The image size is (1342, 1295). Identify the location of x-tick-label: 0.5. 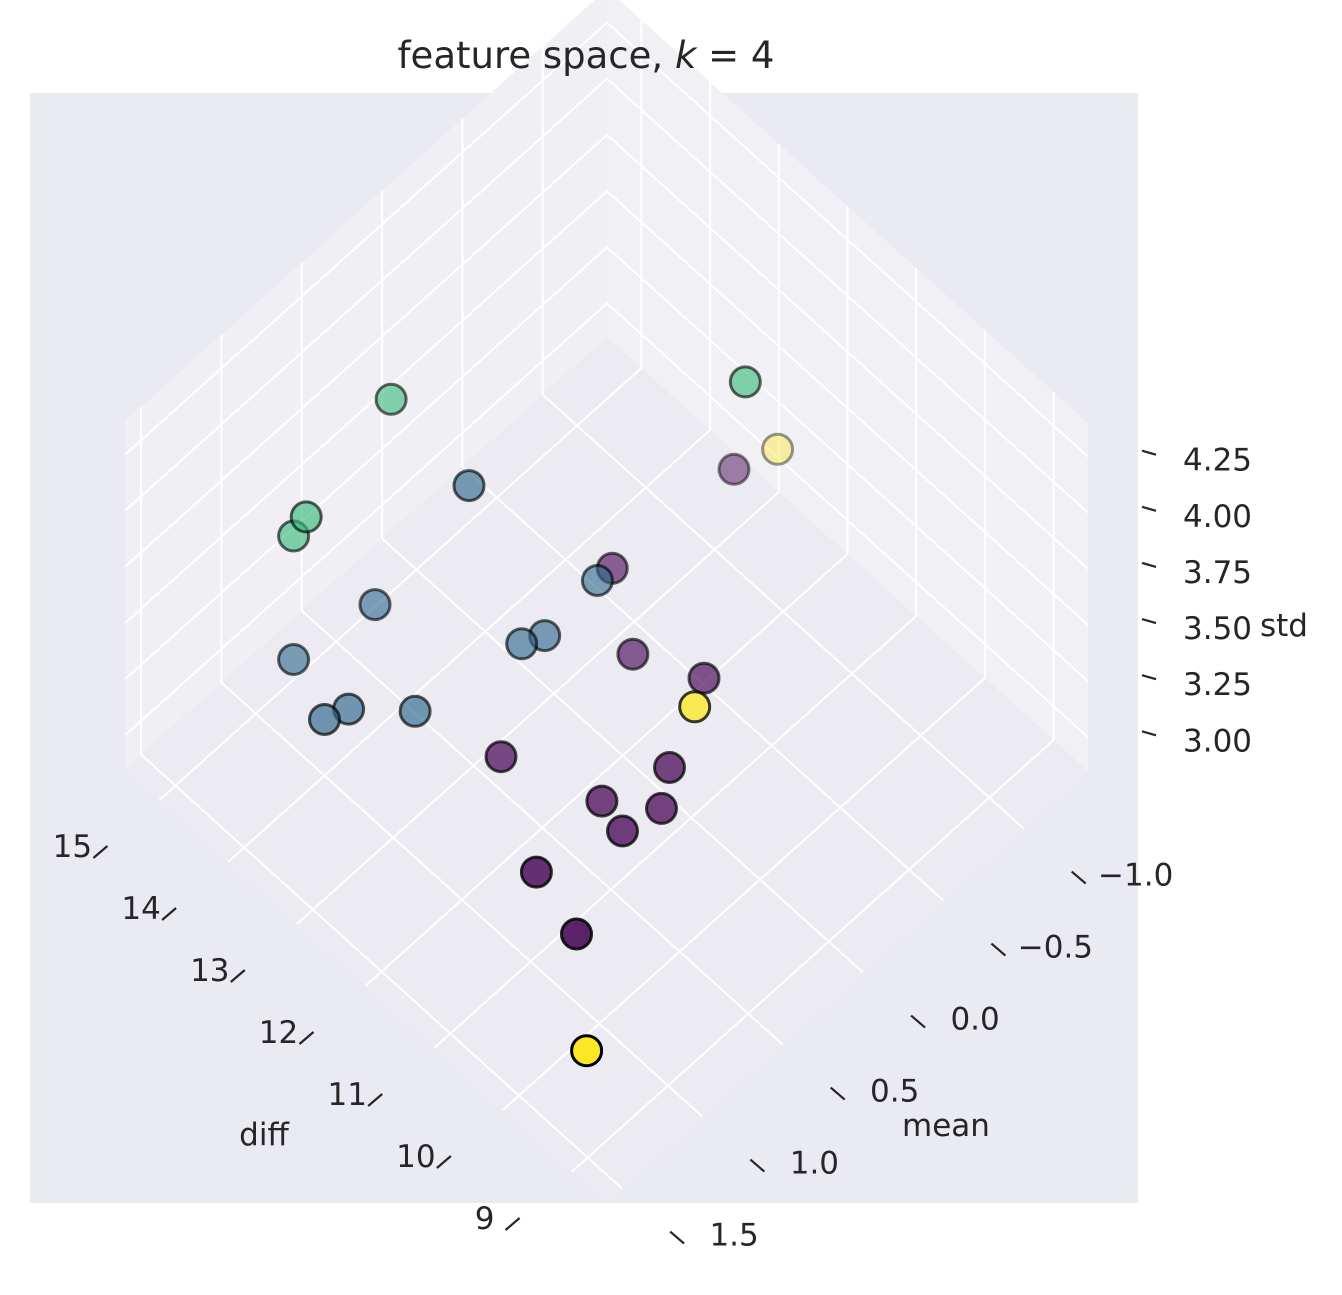
(894, 1092).